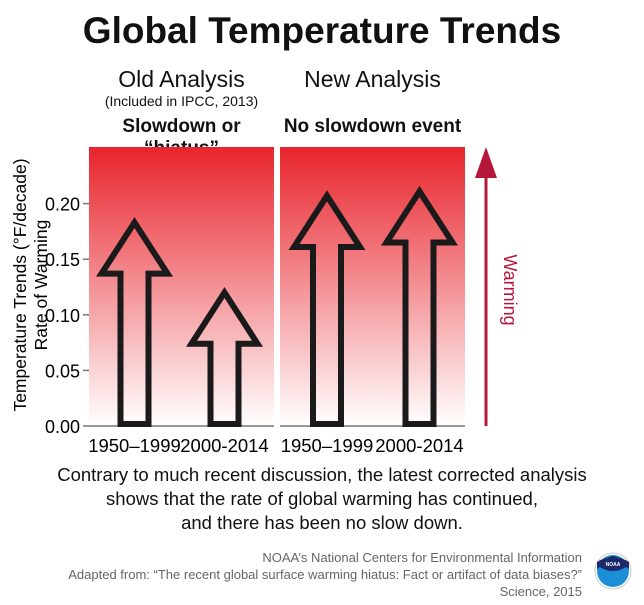 This screenshot has height=605, width=644. I want to click on y-tick-label: 0.15, so click(62, 260).